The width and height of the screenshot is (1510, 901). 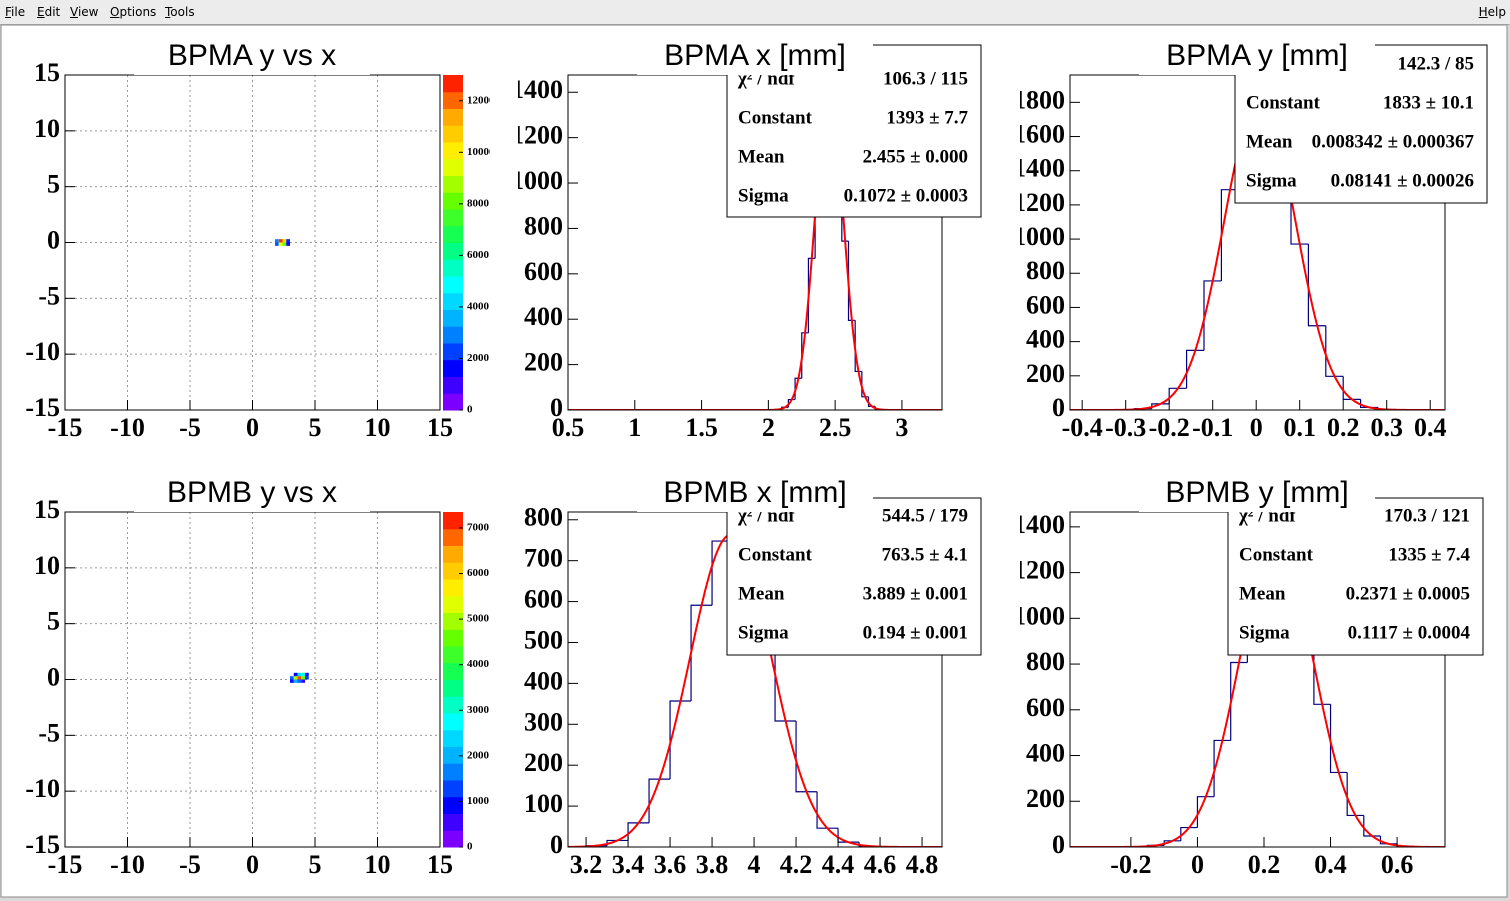 I want to click on x-tick-label: 15, so click(x=440, y=427).